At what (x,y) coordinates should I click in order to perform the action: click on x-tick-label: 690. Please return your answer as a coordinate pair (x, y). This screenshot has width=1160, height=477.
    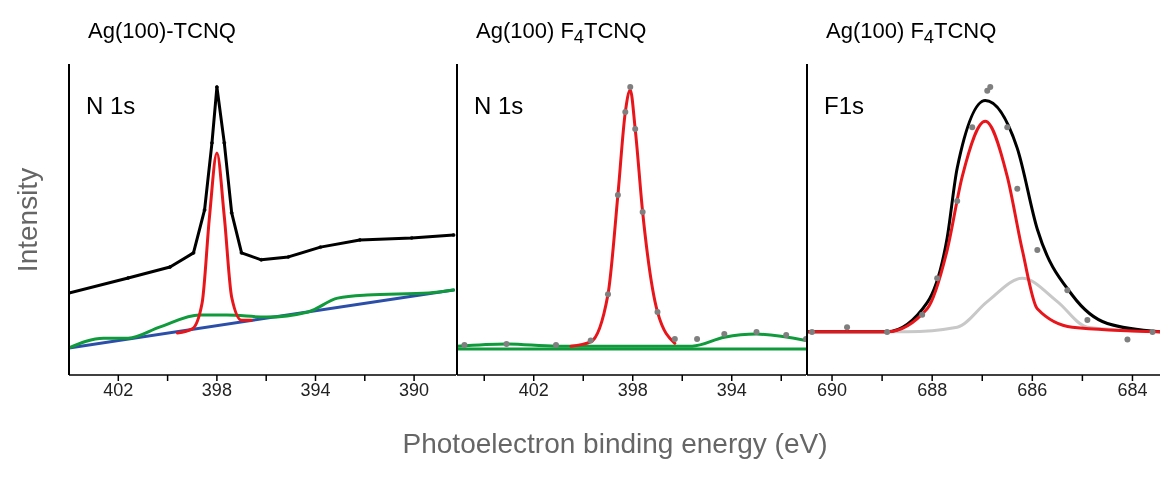
    Looking at the image, I should click on (832, 389).